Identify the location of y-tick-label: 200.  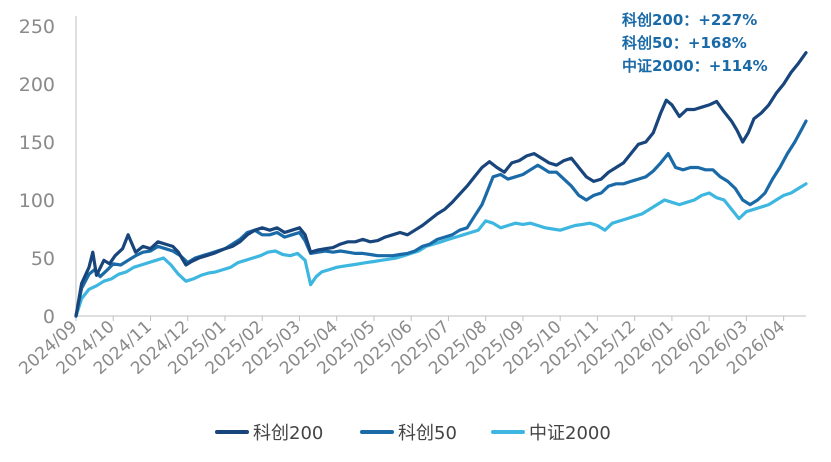
(37, 85).